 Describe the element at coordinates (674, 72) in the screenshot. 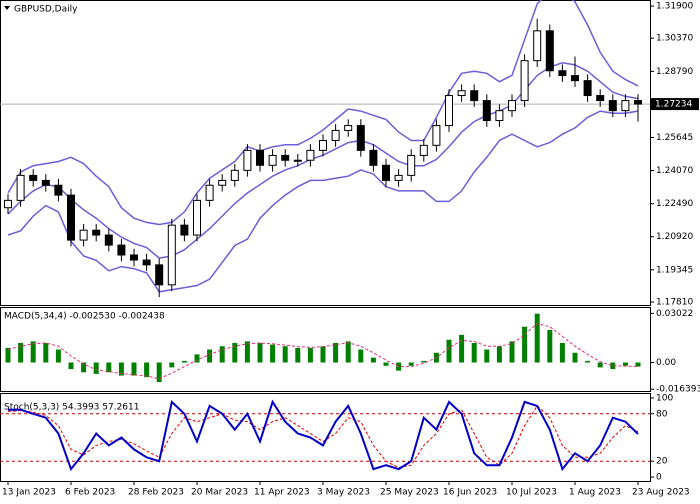

I see `y-tick-label: 1.28790` at that location.